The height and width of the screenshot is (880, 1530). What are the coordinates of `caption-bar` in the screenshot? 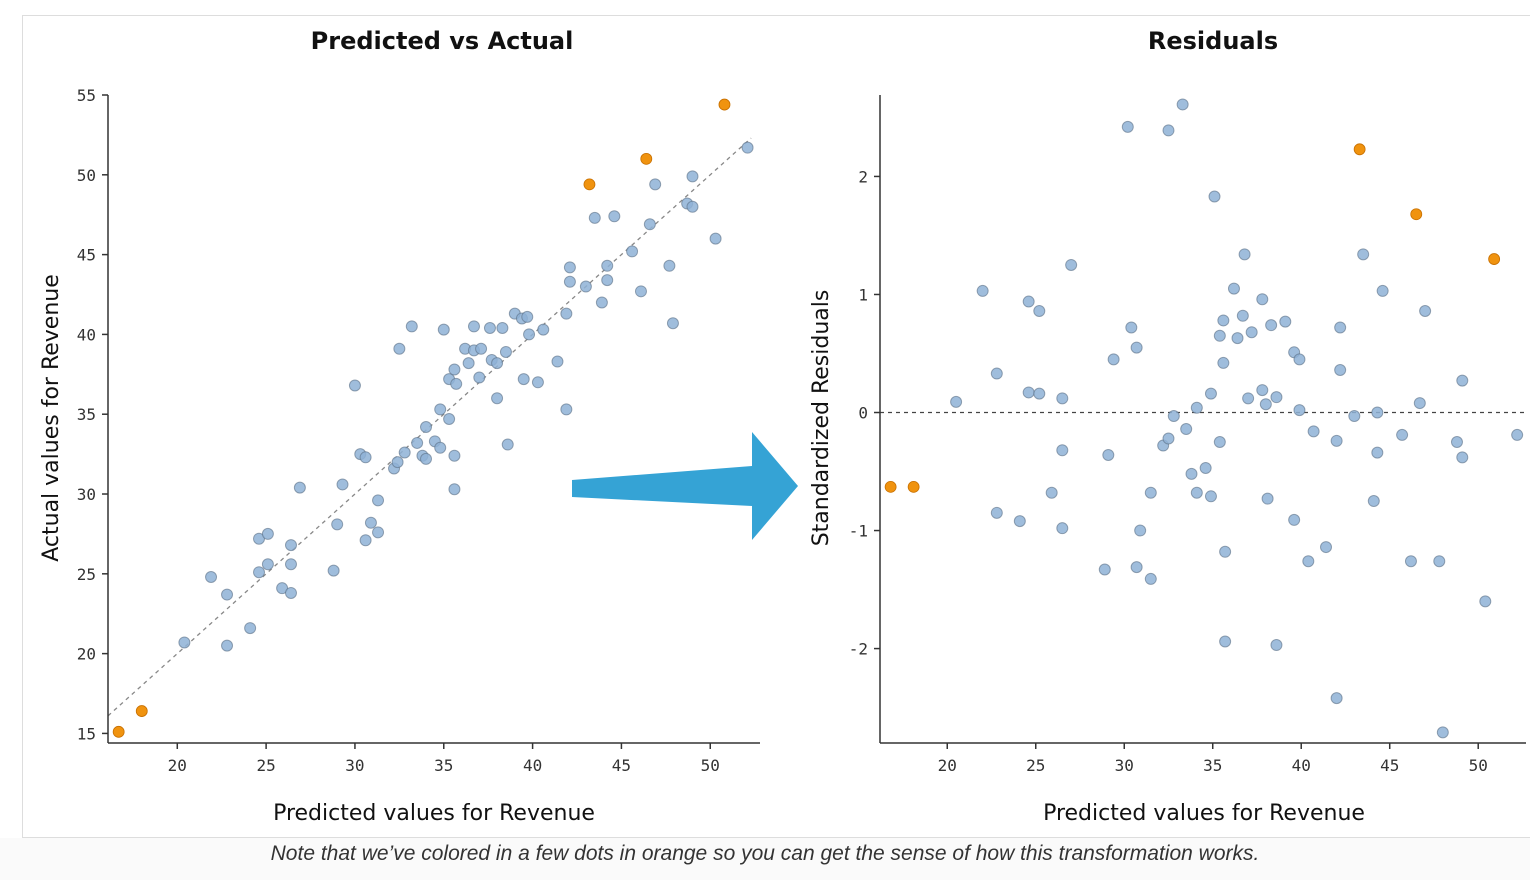 It's located at (765, 859).